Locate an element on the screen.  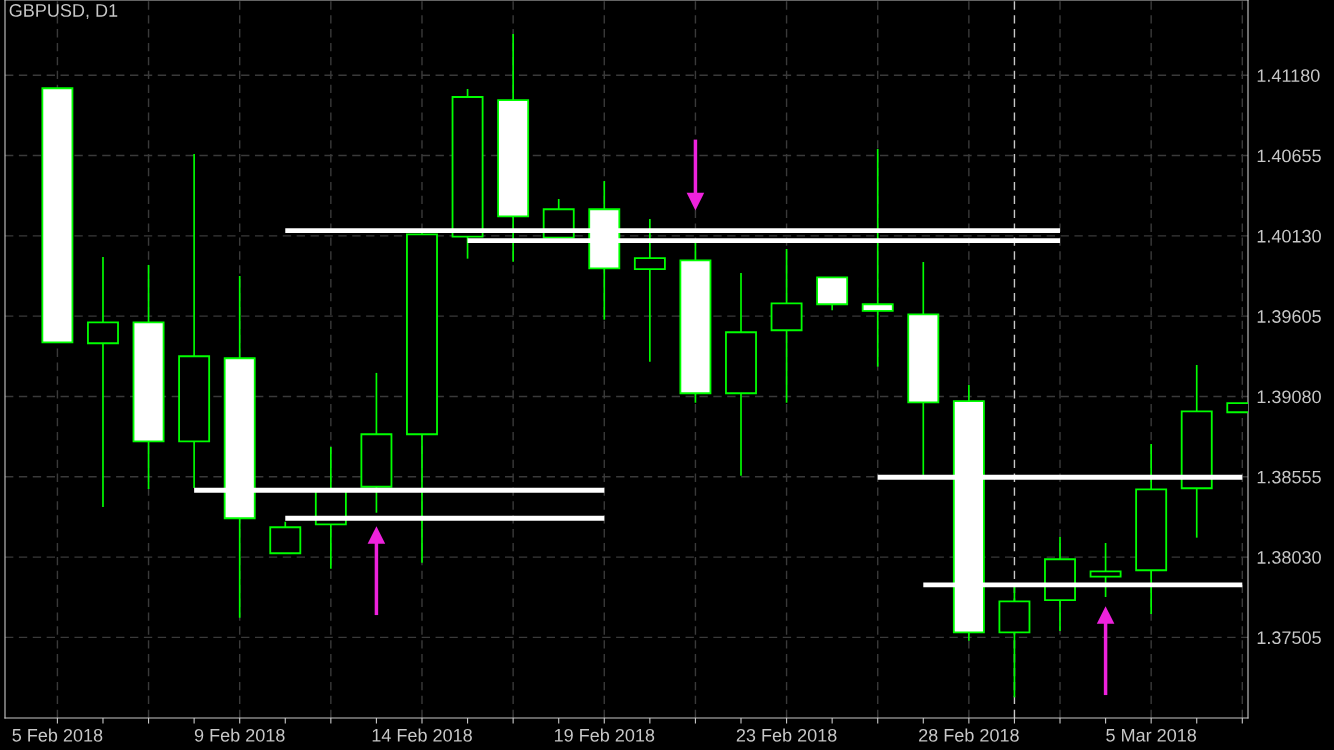
y-tick-label: 1.40130 is located at coordinates (1289, 236).